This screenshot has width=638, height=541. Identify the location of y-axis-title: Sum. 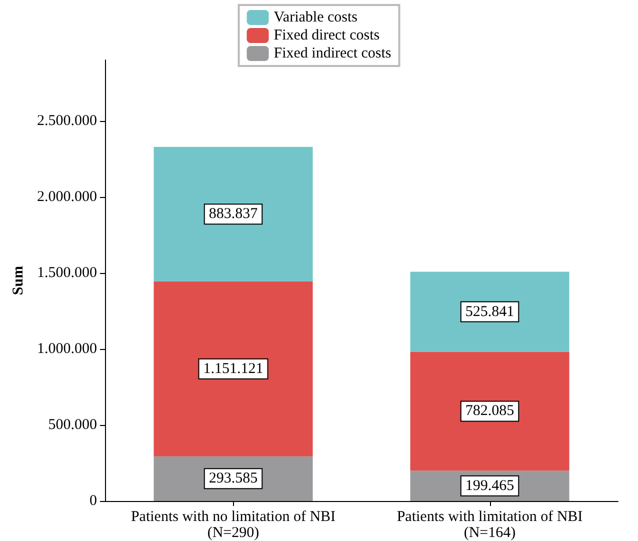
(18, 280).